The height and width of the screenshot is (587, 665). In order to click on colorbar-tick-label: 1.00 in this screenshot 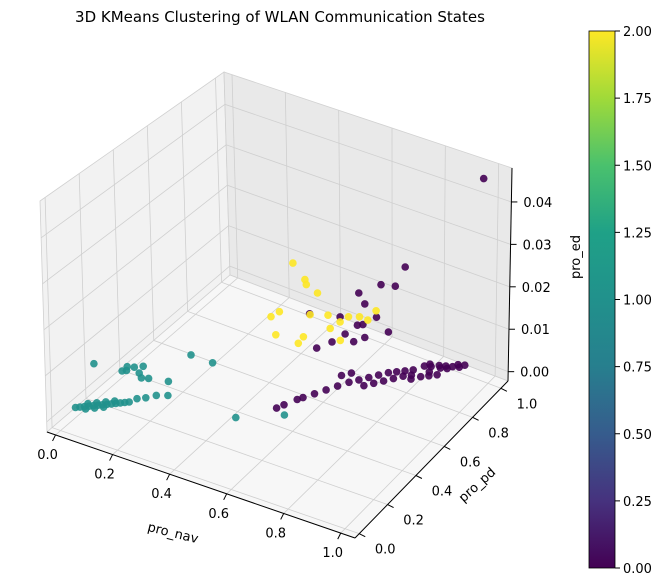, I will do `click(637, 301)`.